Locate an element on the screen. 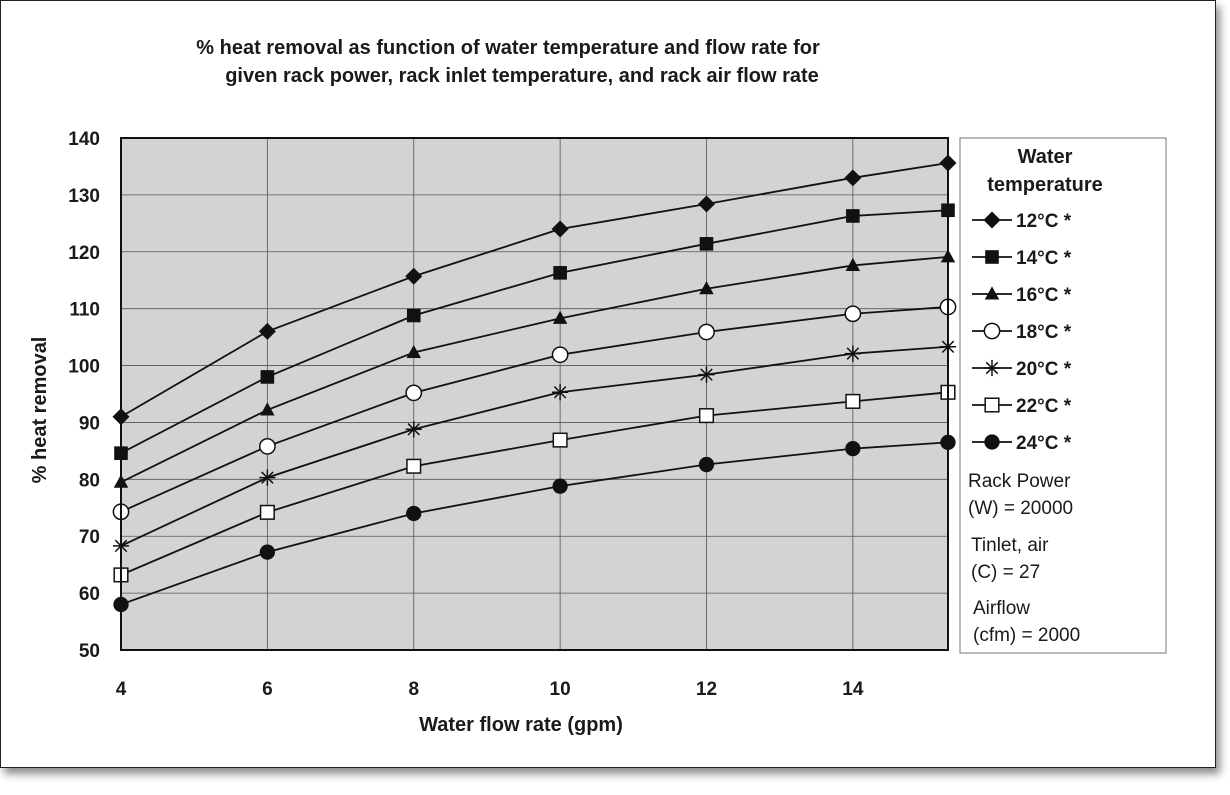 The image size is (1230, 795). y-tick-label: 70 is located at coordinates (89, 537).